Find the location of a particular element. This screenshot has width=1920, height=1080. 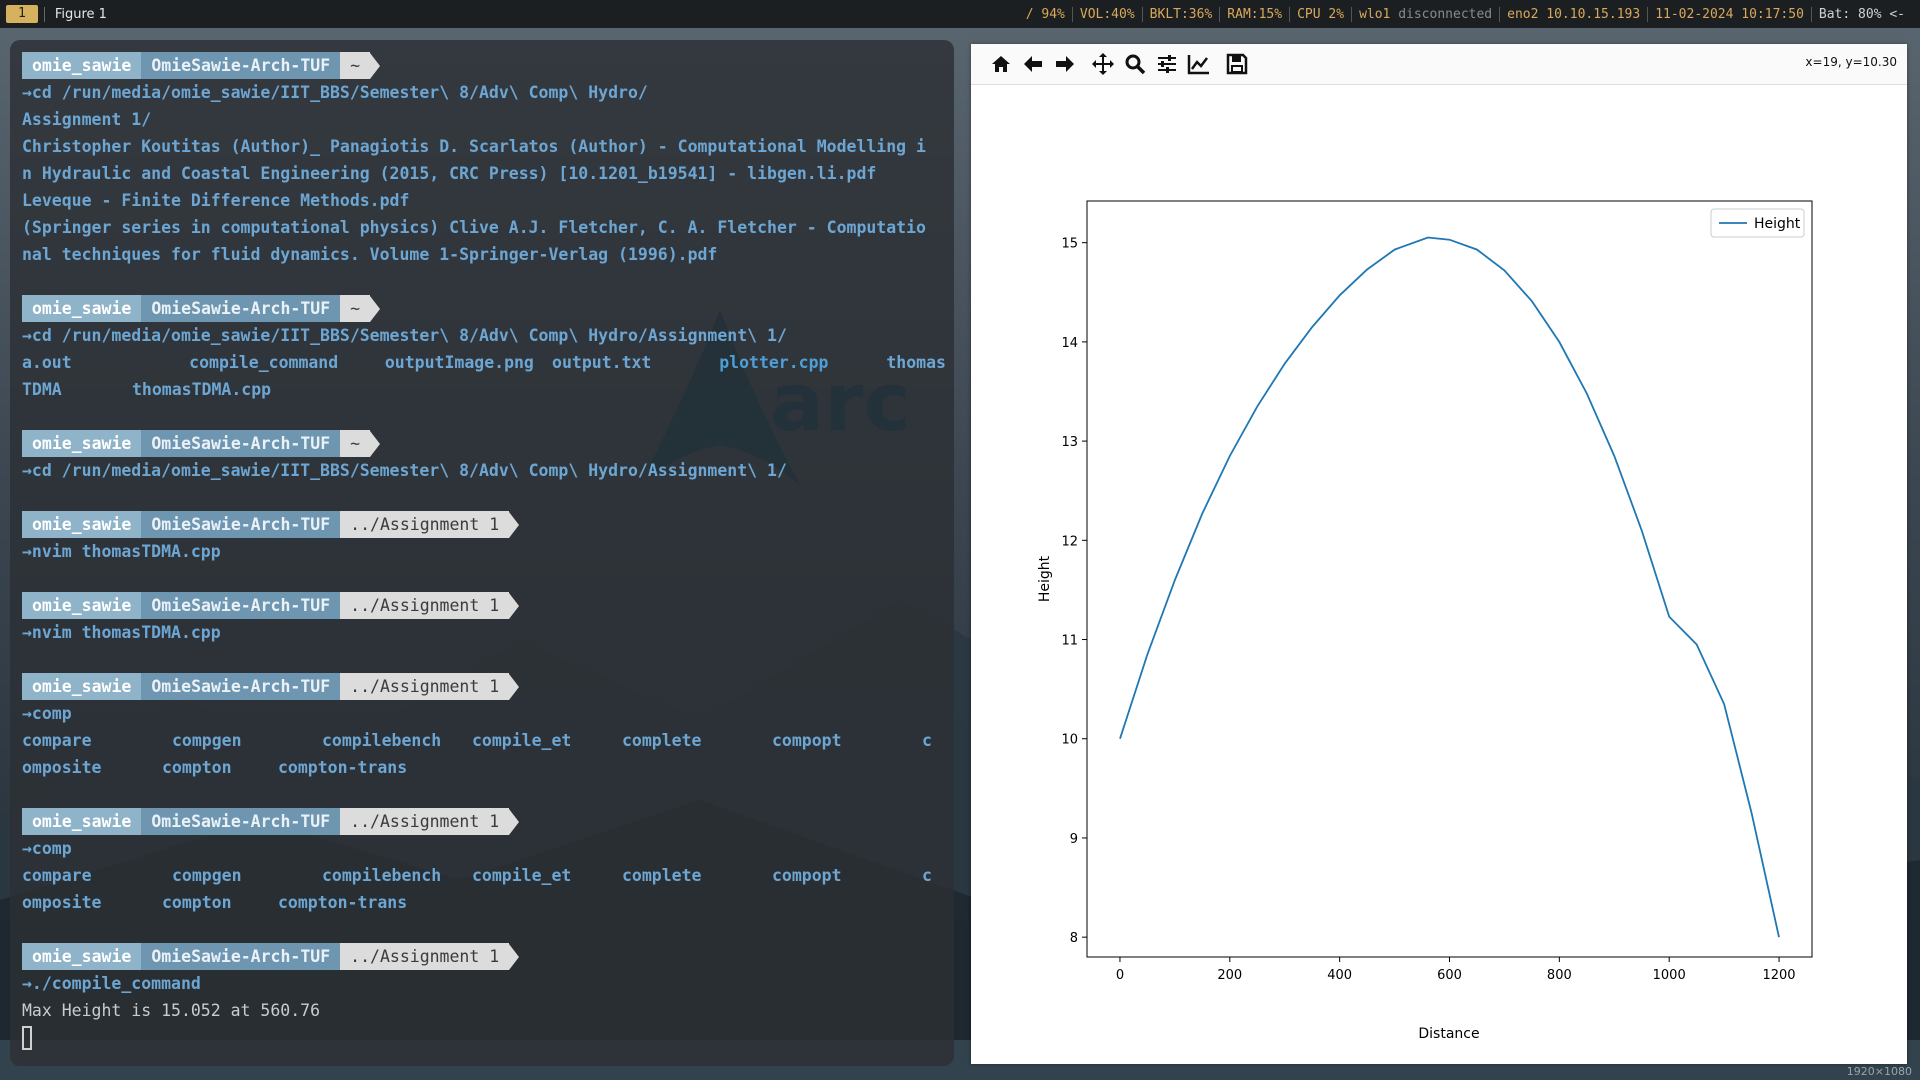

back-icon is located at coordinates (1033, 64).